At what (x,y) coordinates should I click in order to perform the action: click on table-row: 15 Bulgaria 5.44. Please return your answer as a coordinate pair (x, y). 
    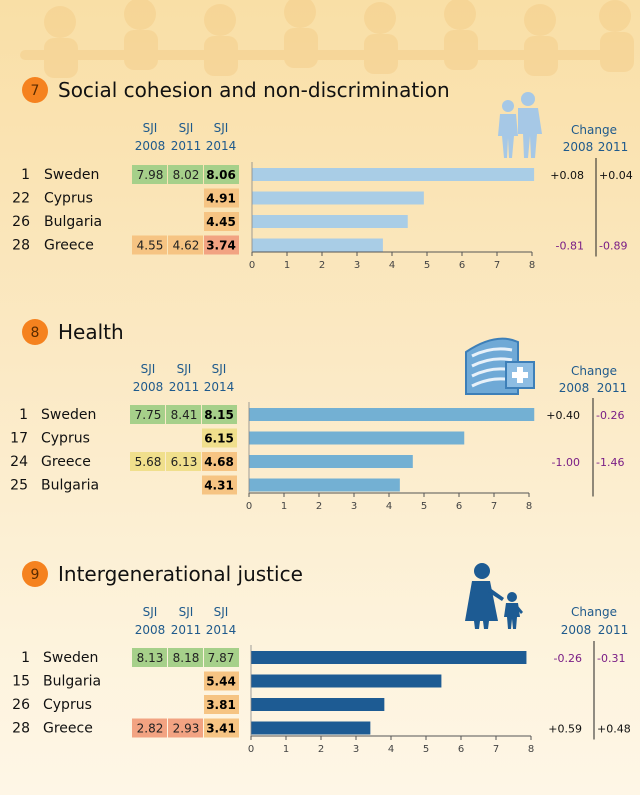
    Looking at the image, I should click on (227, 681).